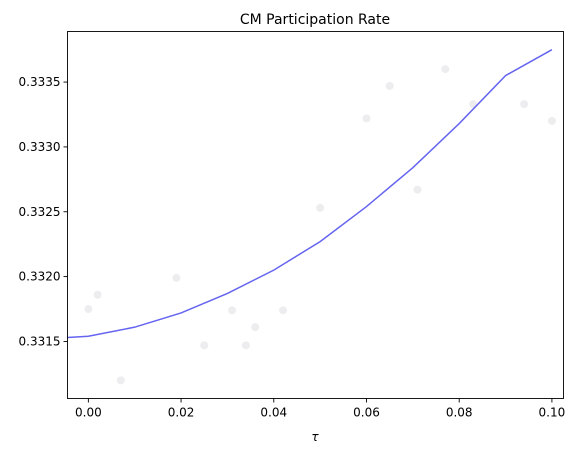 The width and height of the screenshot is (576, 453). What do you see at coordinates (459, 413) in the screenshot?
I see `x-tick-label: 0.08` at bounding box center [459, 413].